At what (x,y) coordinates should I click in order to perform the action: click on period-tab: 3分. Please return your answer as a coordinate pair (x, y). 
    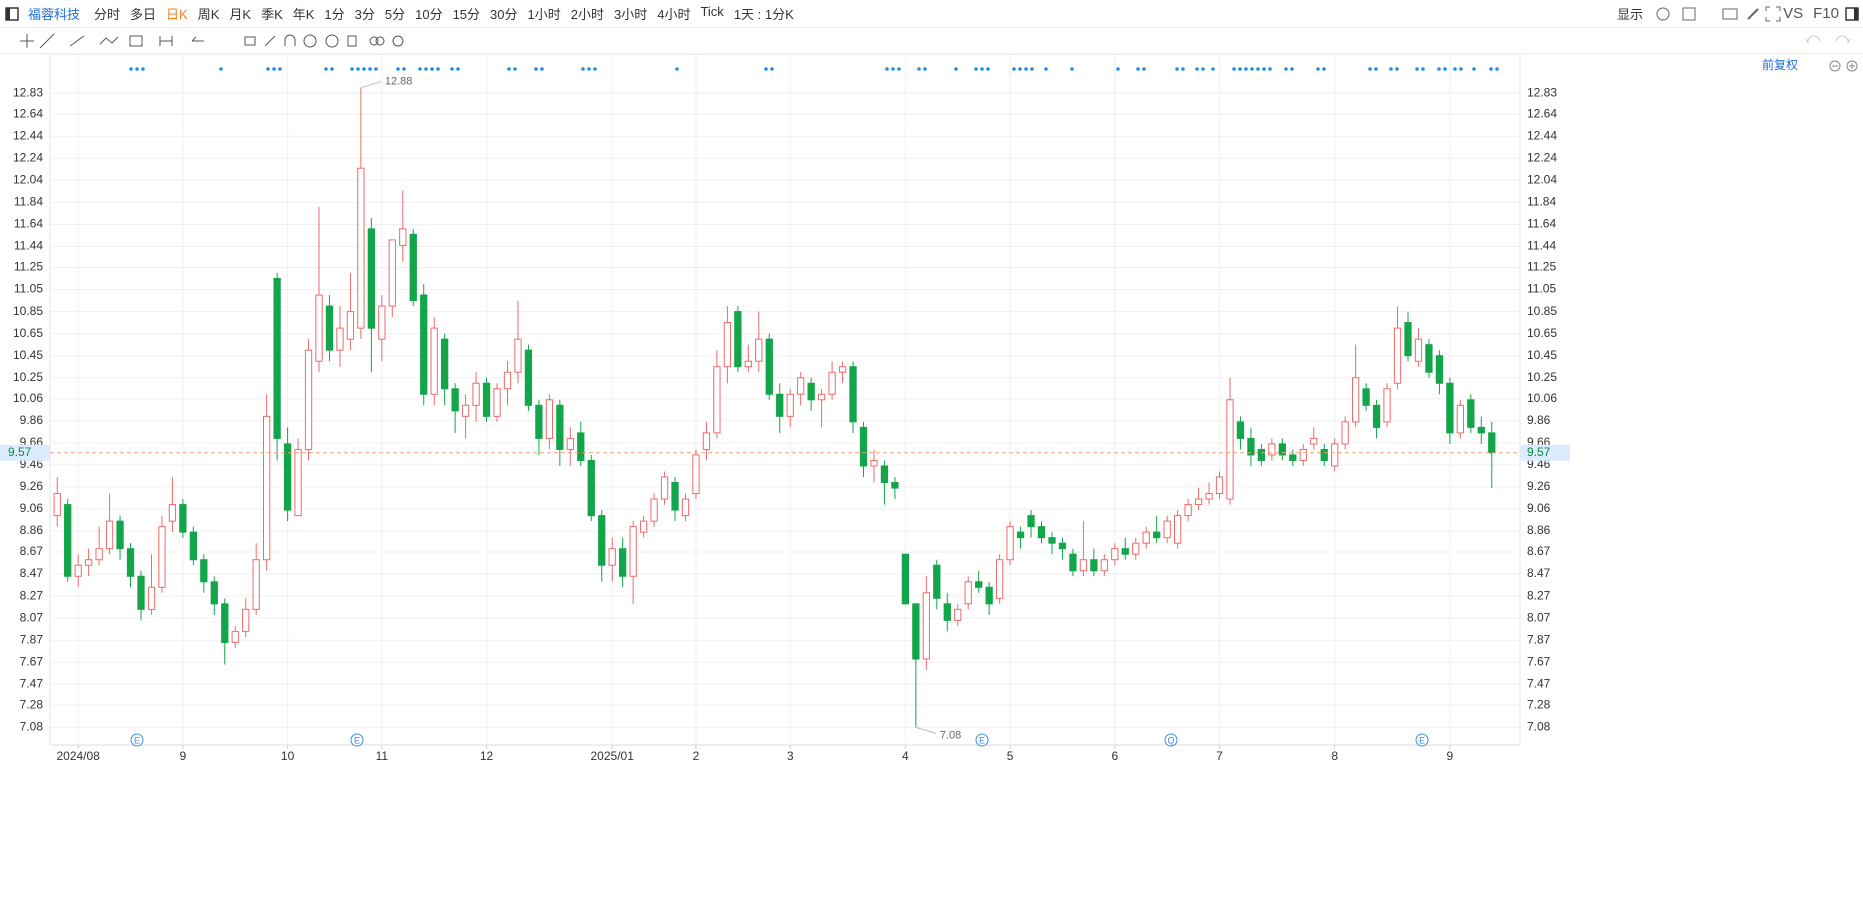
    Looking at the image, I should click on (364, 14).